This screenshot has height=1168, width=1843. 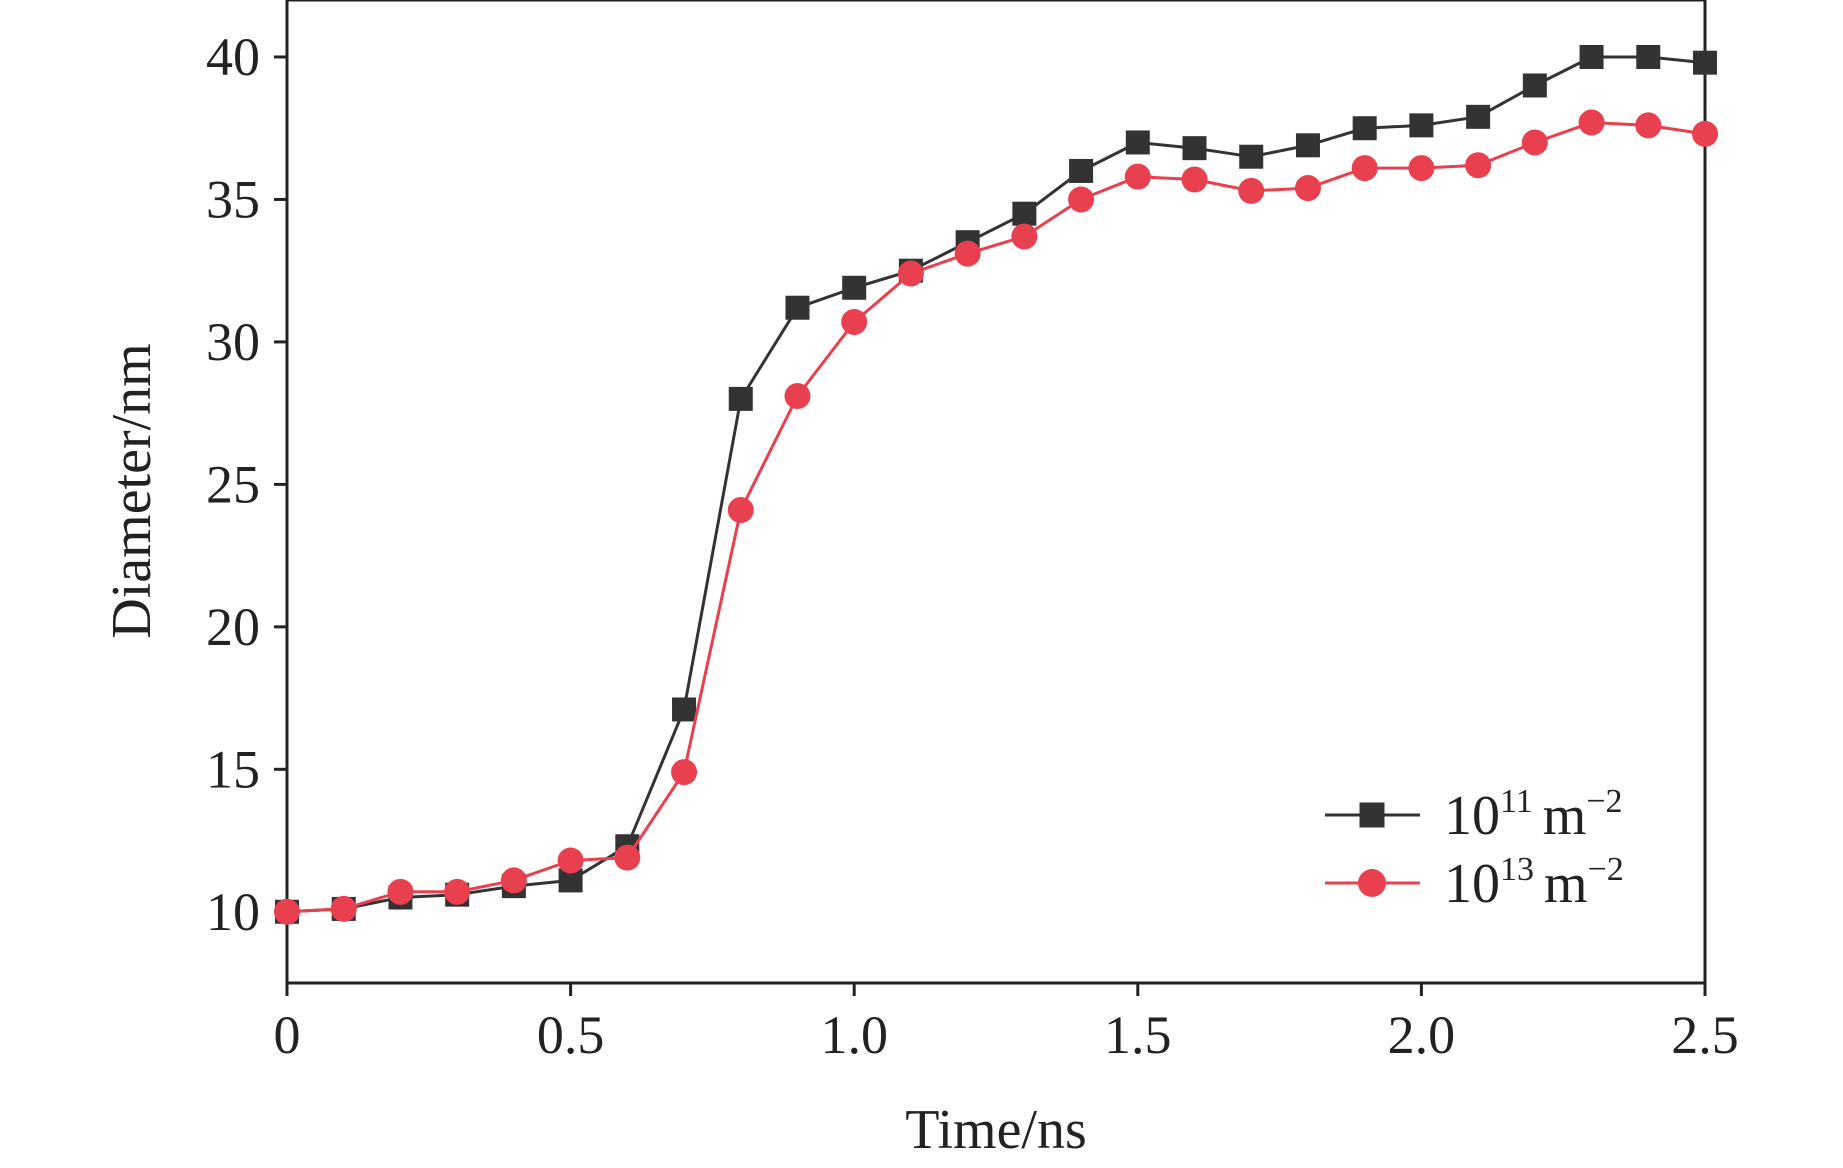 What do you see at coordinates (1516, 801) in the screenshot?
I see `legend-exp-1: 11` at bounding box center [1516, 801].